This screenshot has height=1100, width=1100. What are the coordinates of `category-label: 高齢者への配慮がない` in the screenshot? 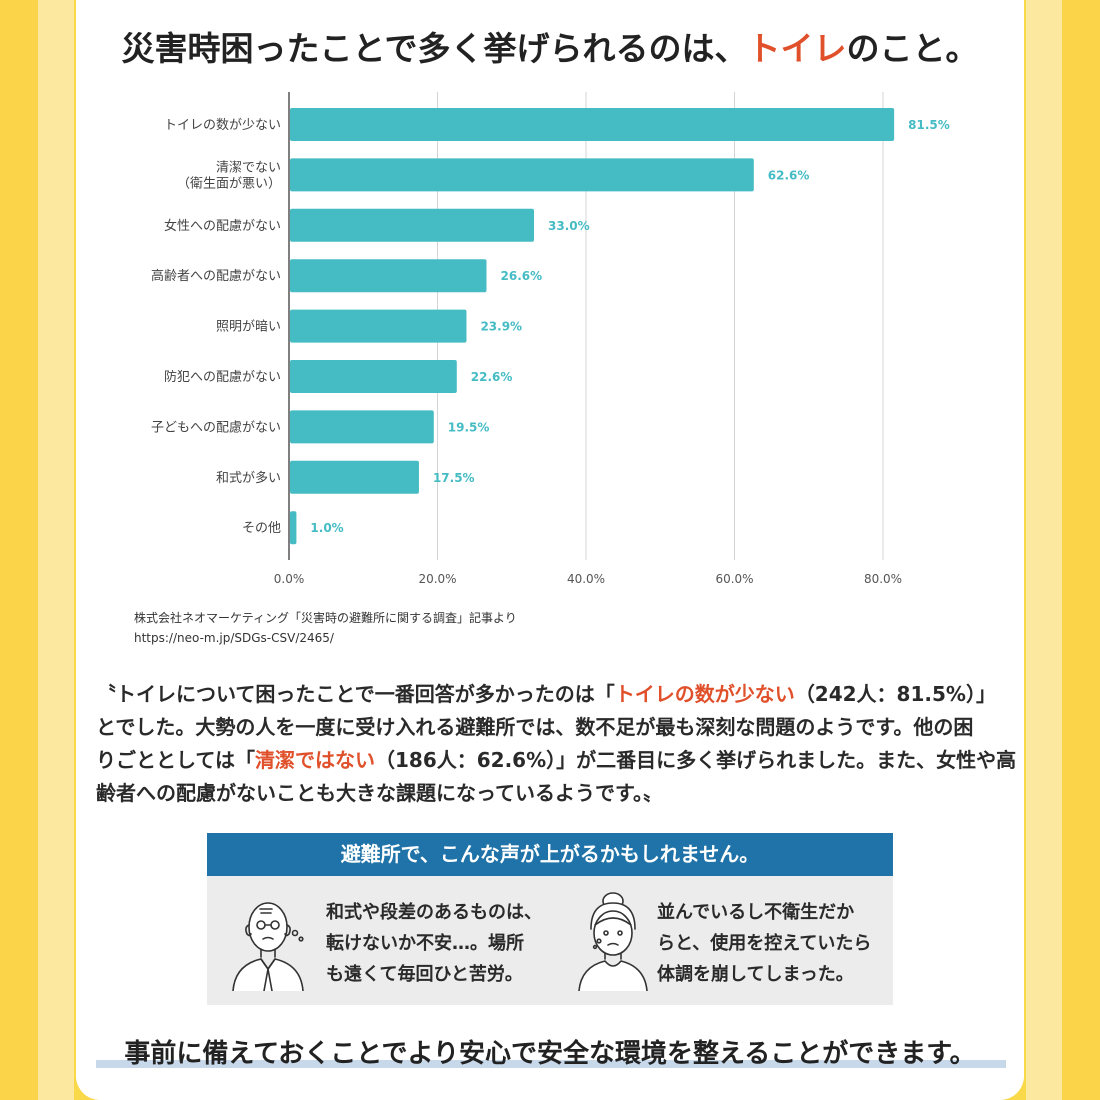 It's located at (216, 276).